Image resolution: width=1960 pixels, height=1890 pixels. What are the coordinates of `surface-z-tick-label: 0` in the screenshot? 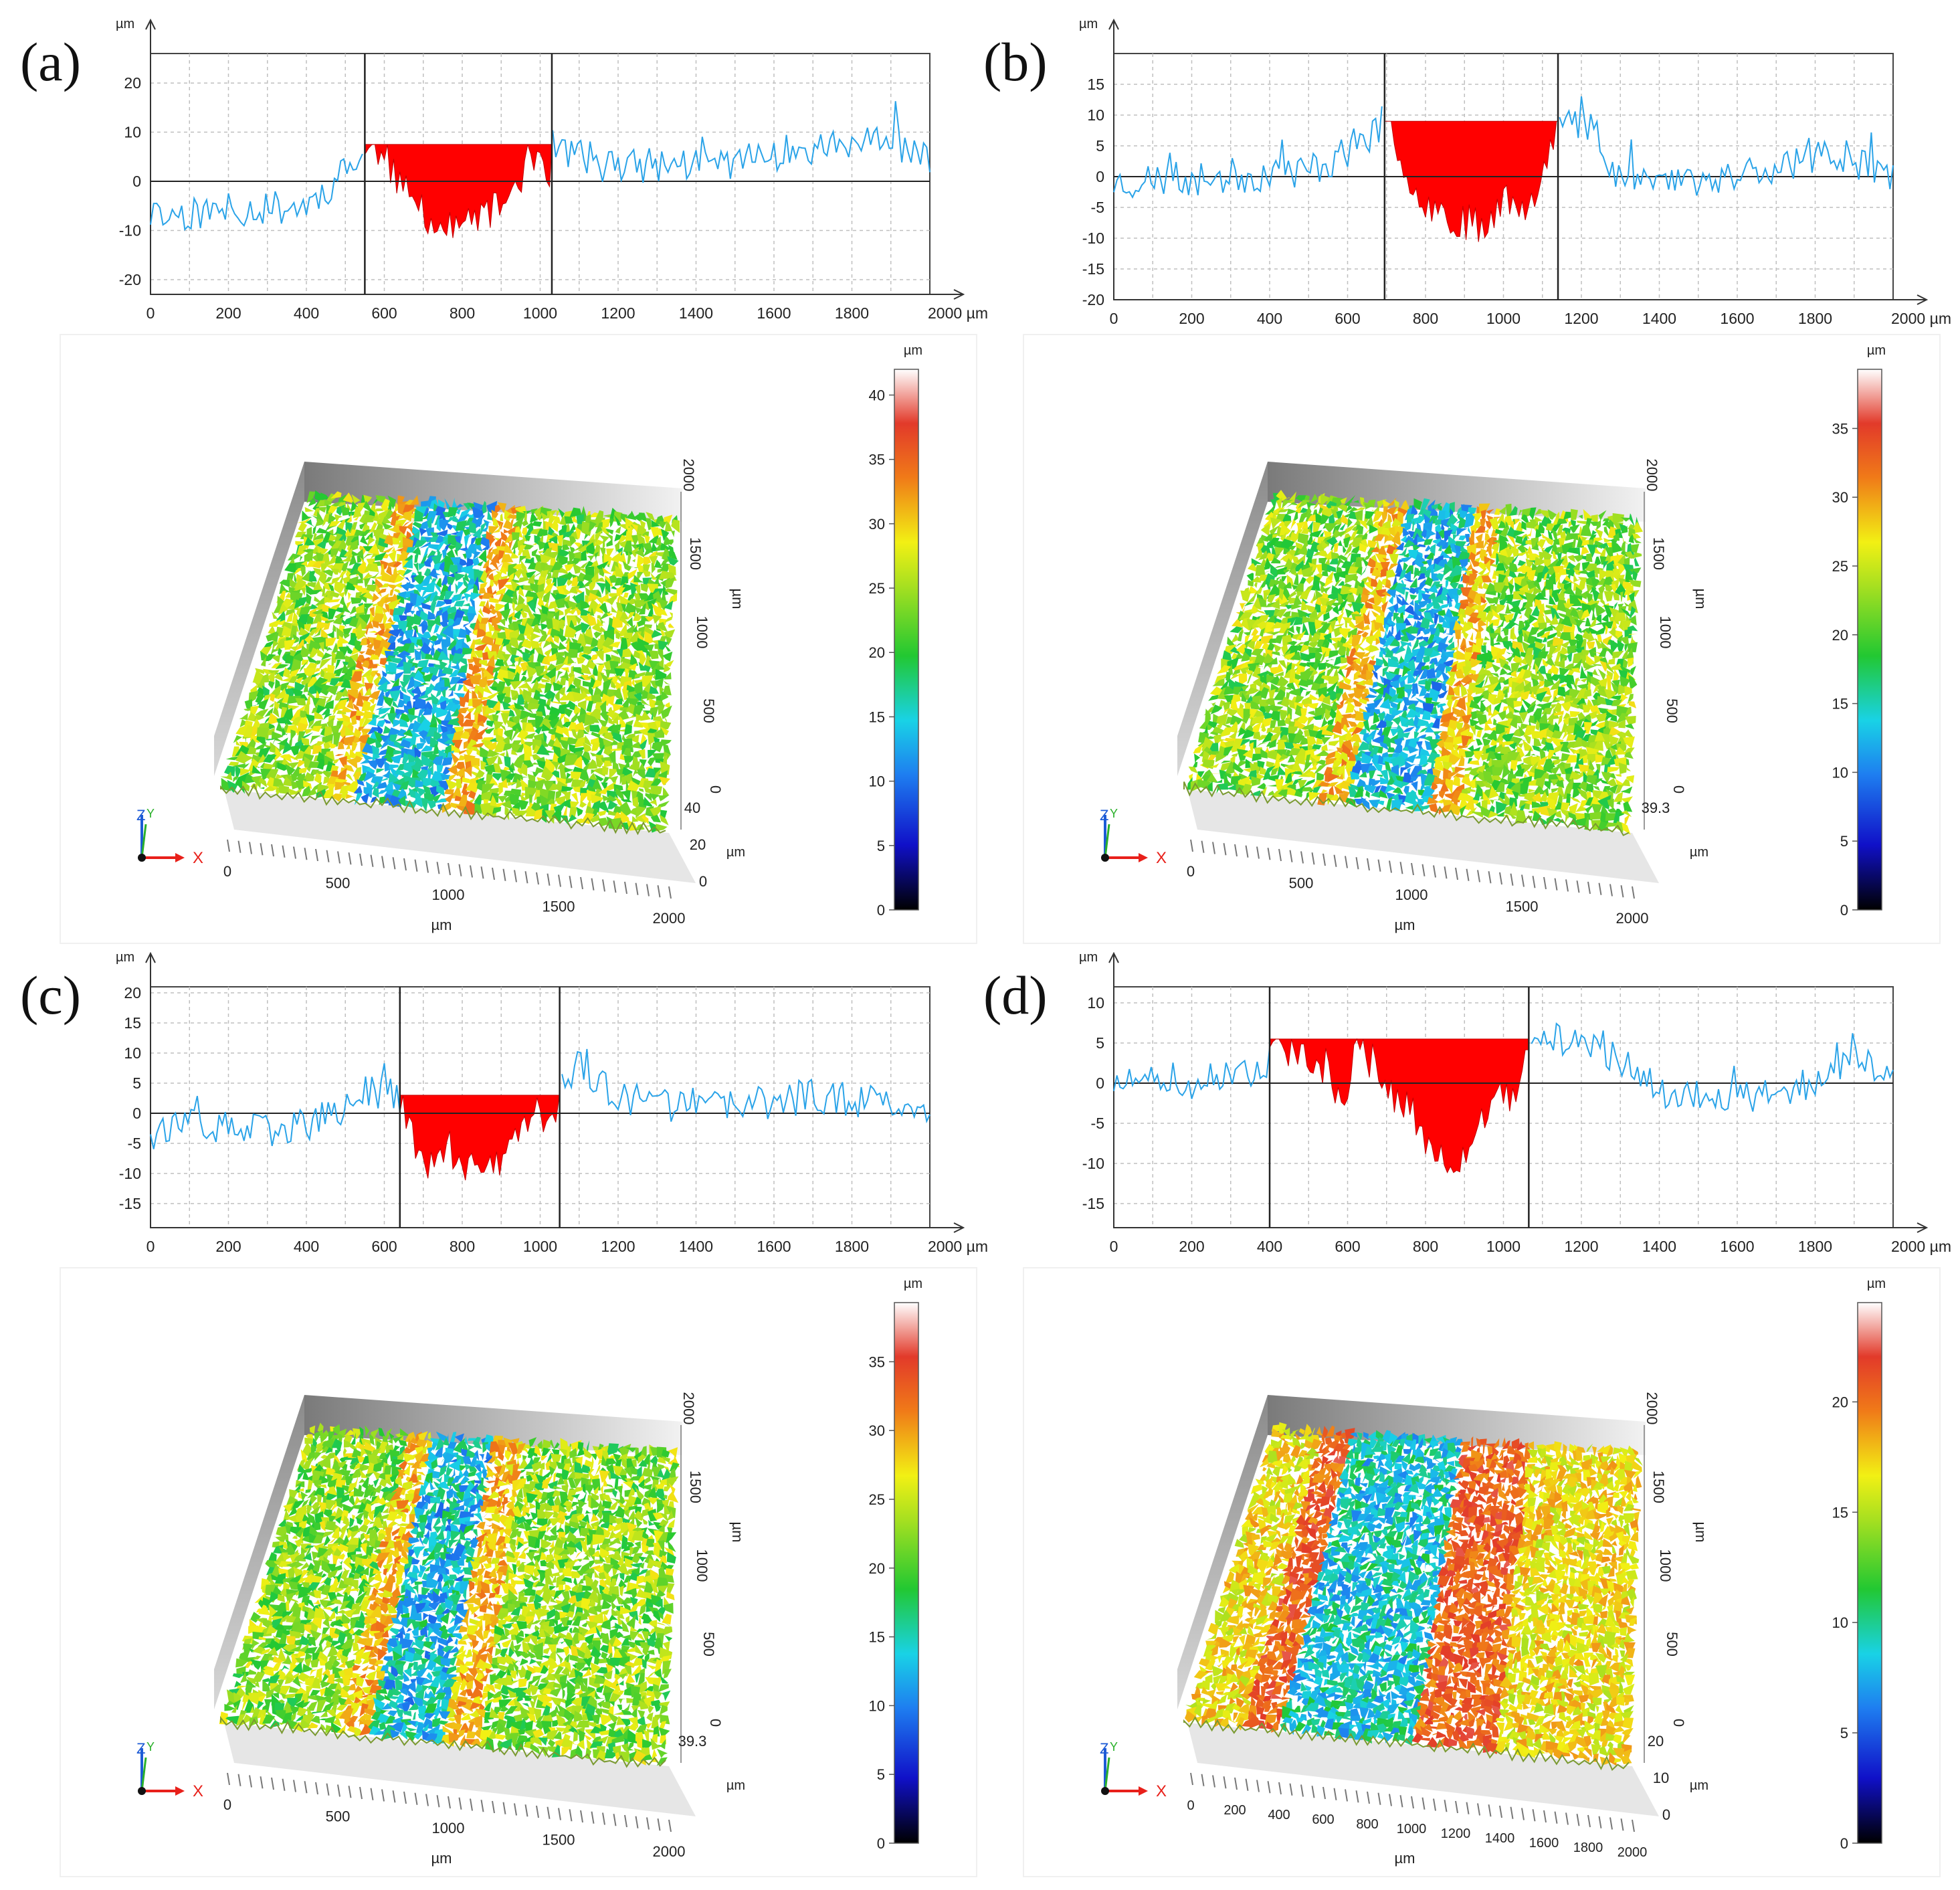 It's located at (703, 881).